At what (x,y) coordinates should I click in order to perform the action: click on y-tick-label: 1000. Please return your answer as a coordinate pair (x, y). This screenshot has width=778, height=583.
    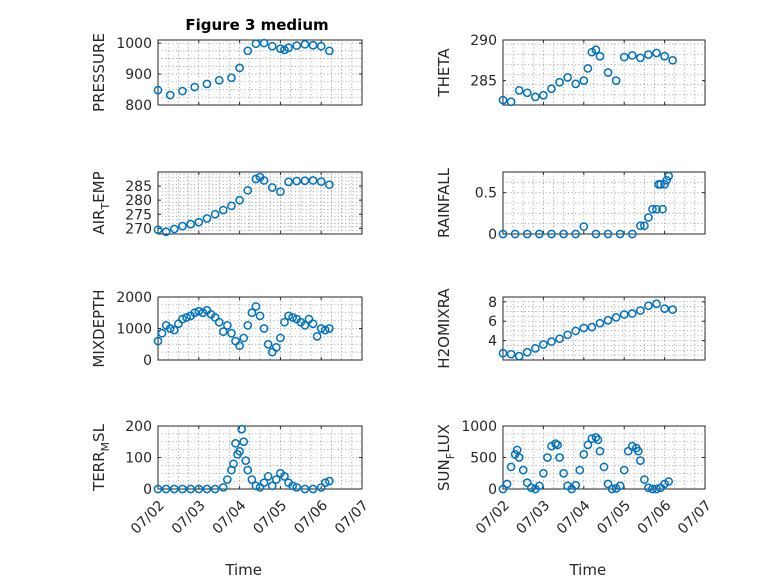
    Looking at the image, I should click on (134, 44).